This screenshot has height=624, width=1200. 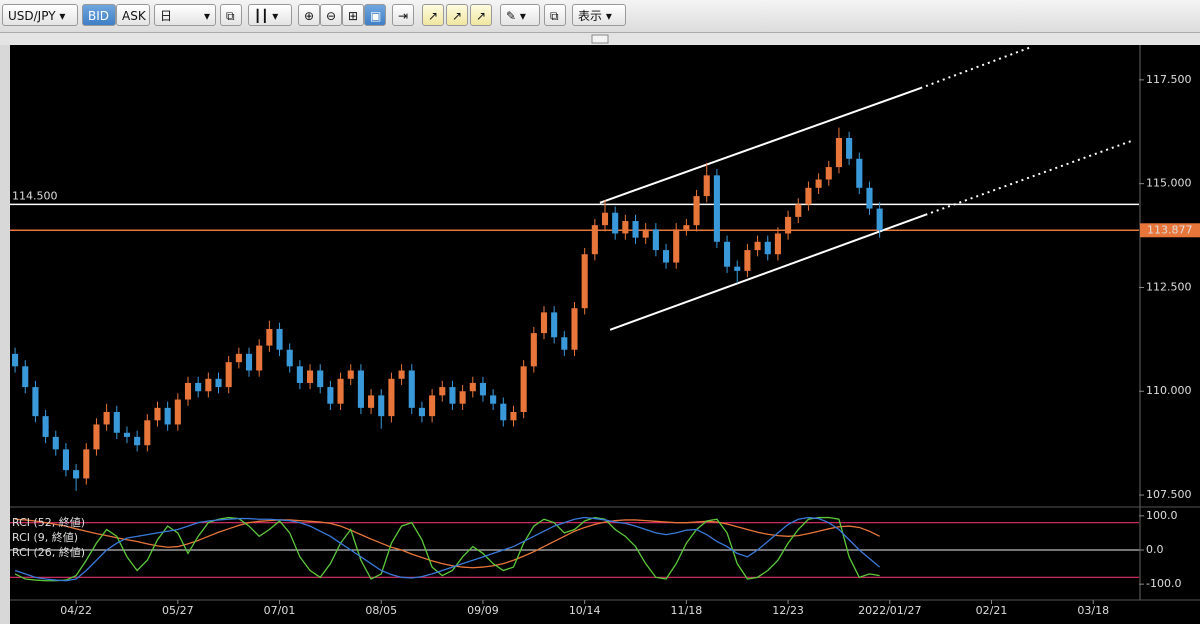 What do you see at coordinates (1169, 183) in the screenshot?
I see `y-tick-label: 115.000` at bounding box center [1169, 183].